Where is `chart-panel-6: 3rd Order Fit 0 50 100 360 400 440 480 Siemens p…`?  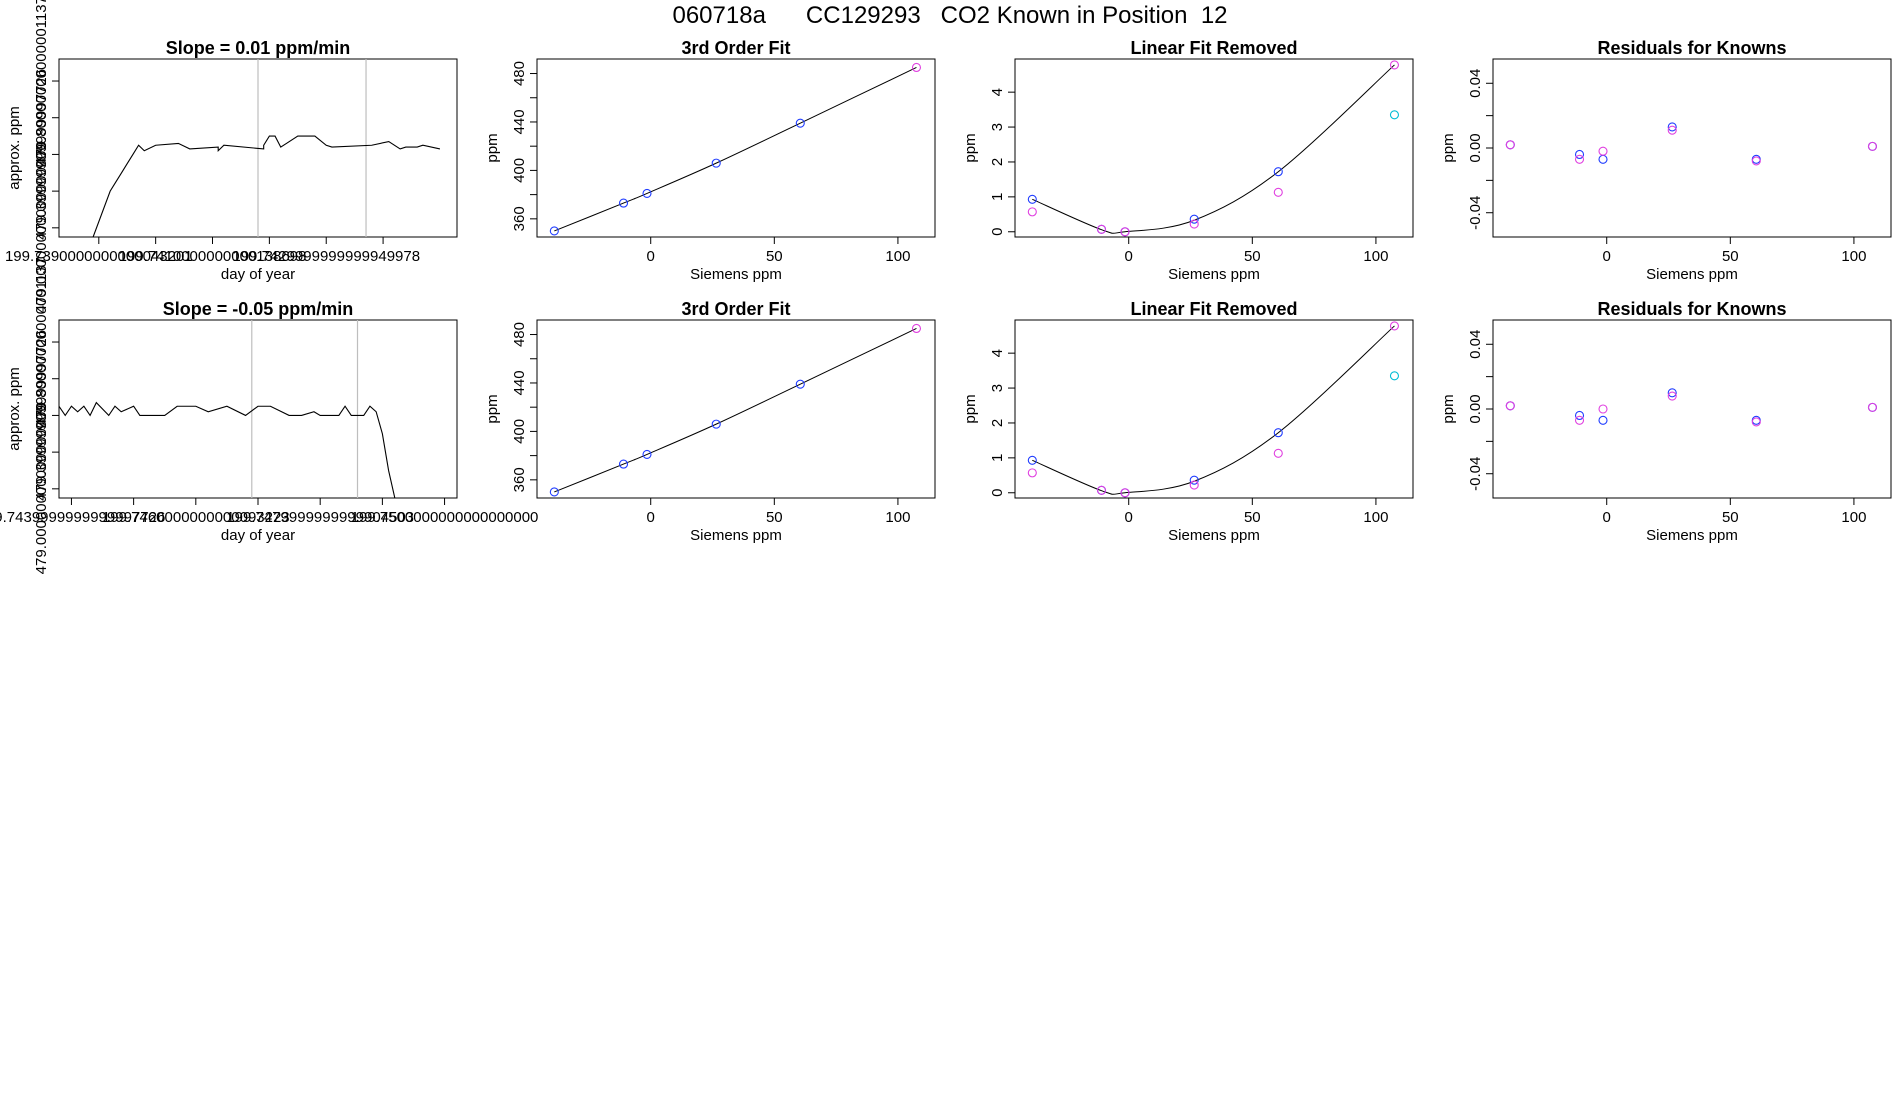
chart-panel-6: 3rd Order Fit 0 50 100 360 400 440 480 Siemens p… is located at coordinates (710, 421).